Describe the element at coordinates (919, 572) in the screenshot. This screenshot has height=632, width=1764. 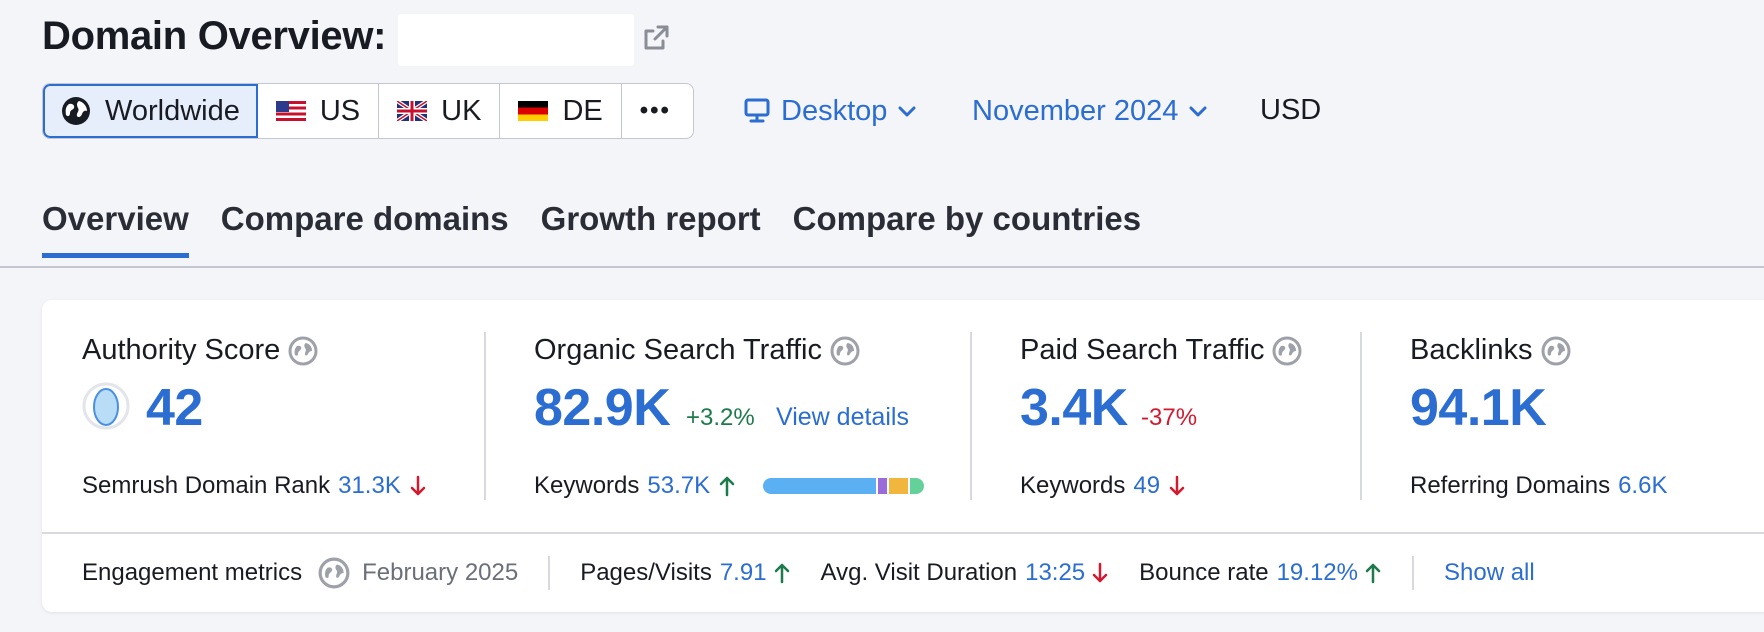
I see `visit-duration-label: Avg. Visit Duration` at that location.